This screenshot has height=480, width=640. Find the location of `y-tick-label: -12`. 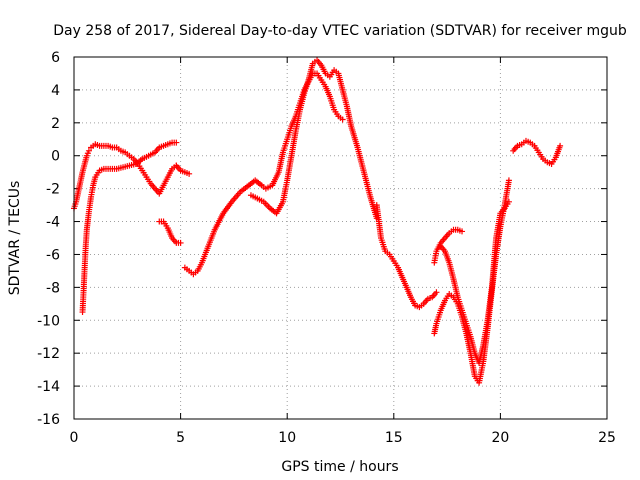

y-tick-label: -12 is located at coordinates (48, 354).